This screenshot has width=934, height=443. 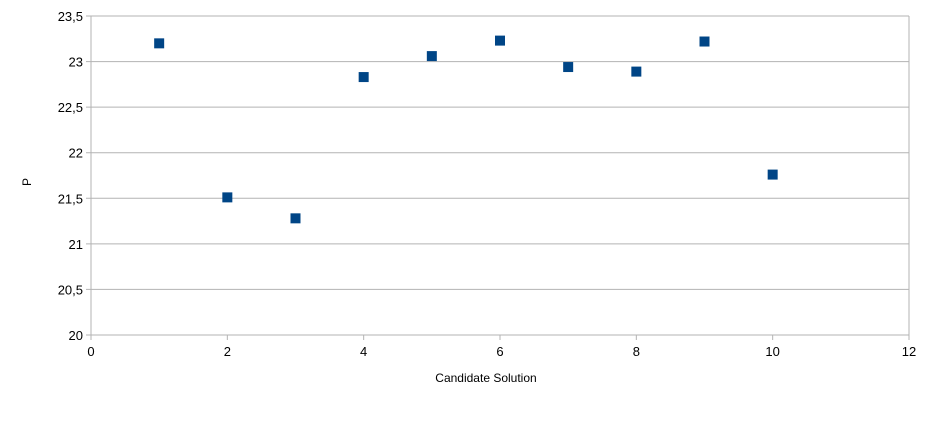 What do you see at coordinates (636, 351) in the screenshot?
I see `x-tick-label: 8` at bounding box center [636, 351].